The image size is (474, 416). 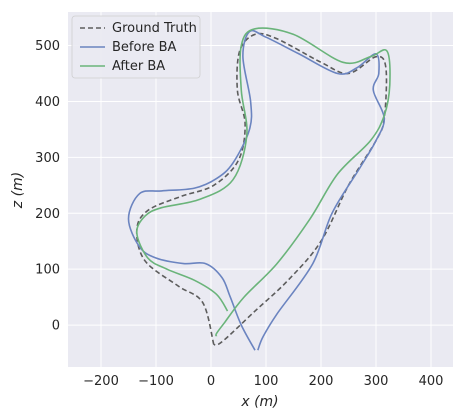 What do you see at coordinates (138, 66) in the screenshot?
I see `legend-label-after-ba: After BA` at bounding box center [138, 66].